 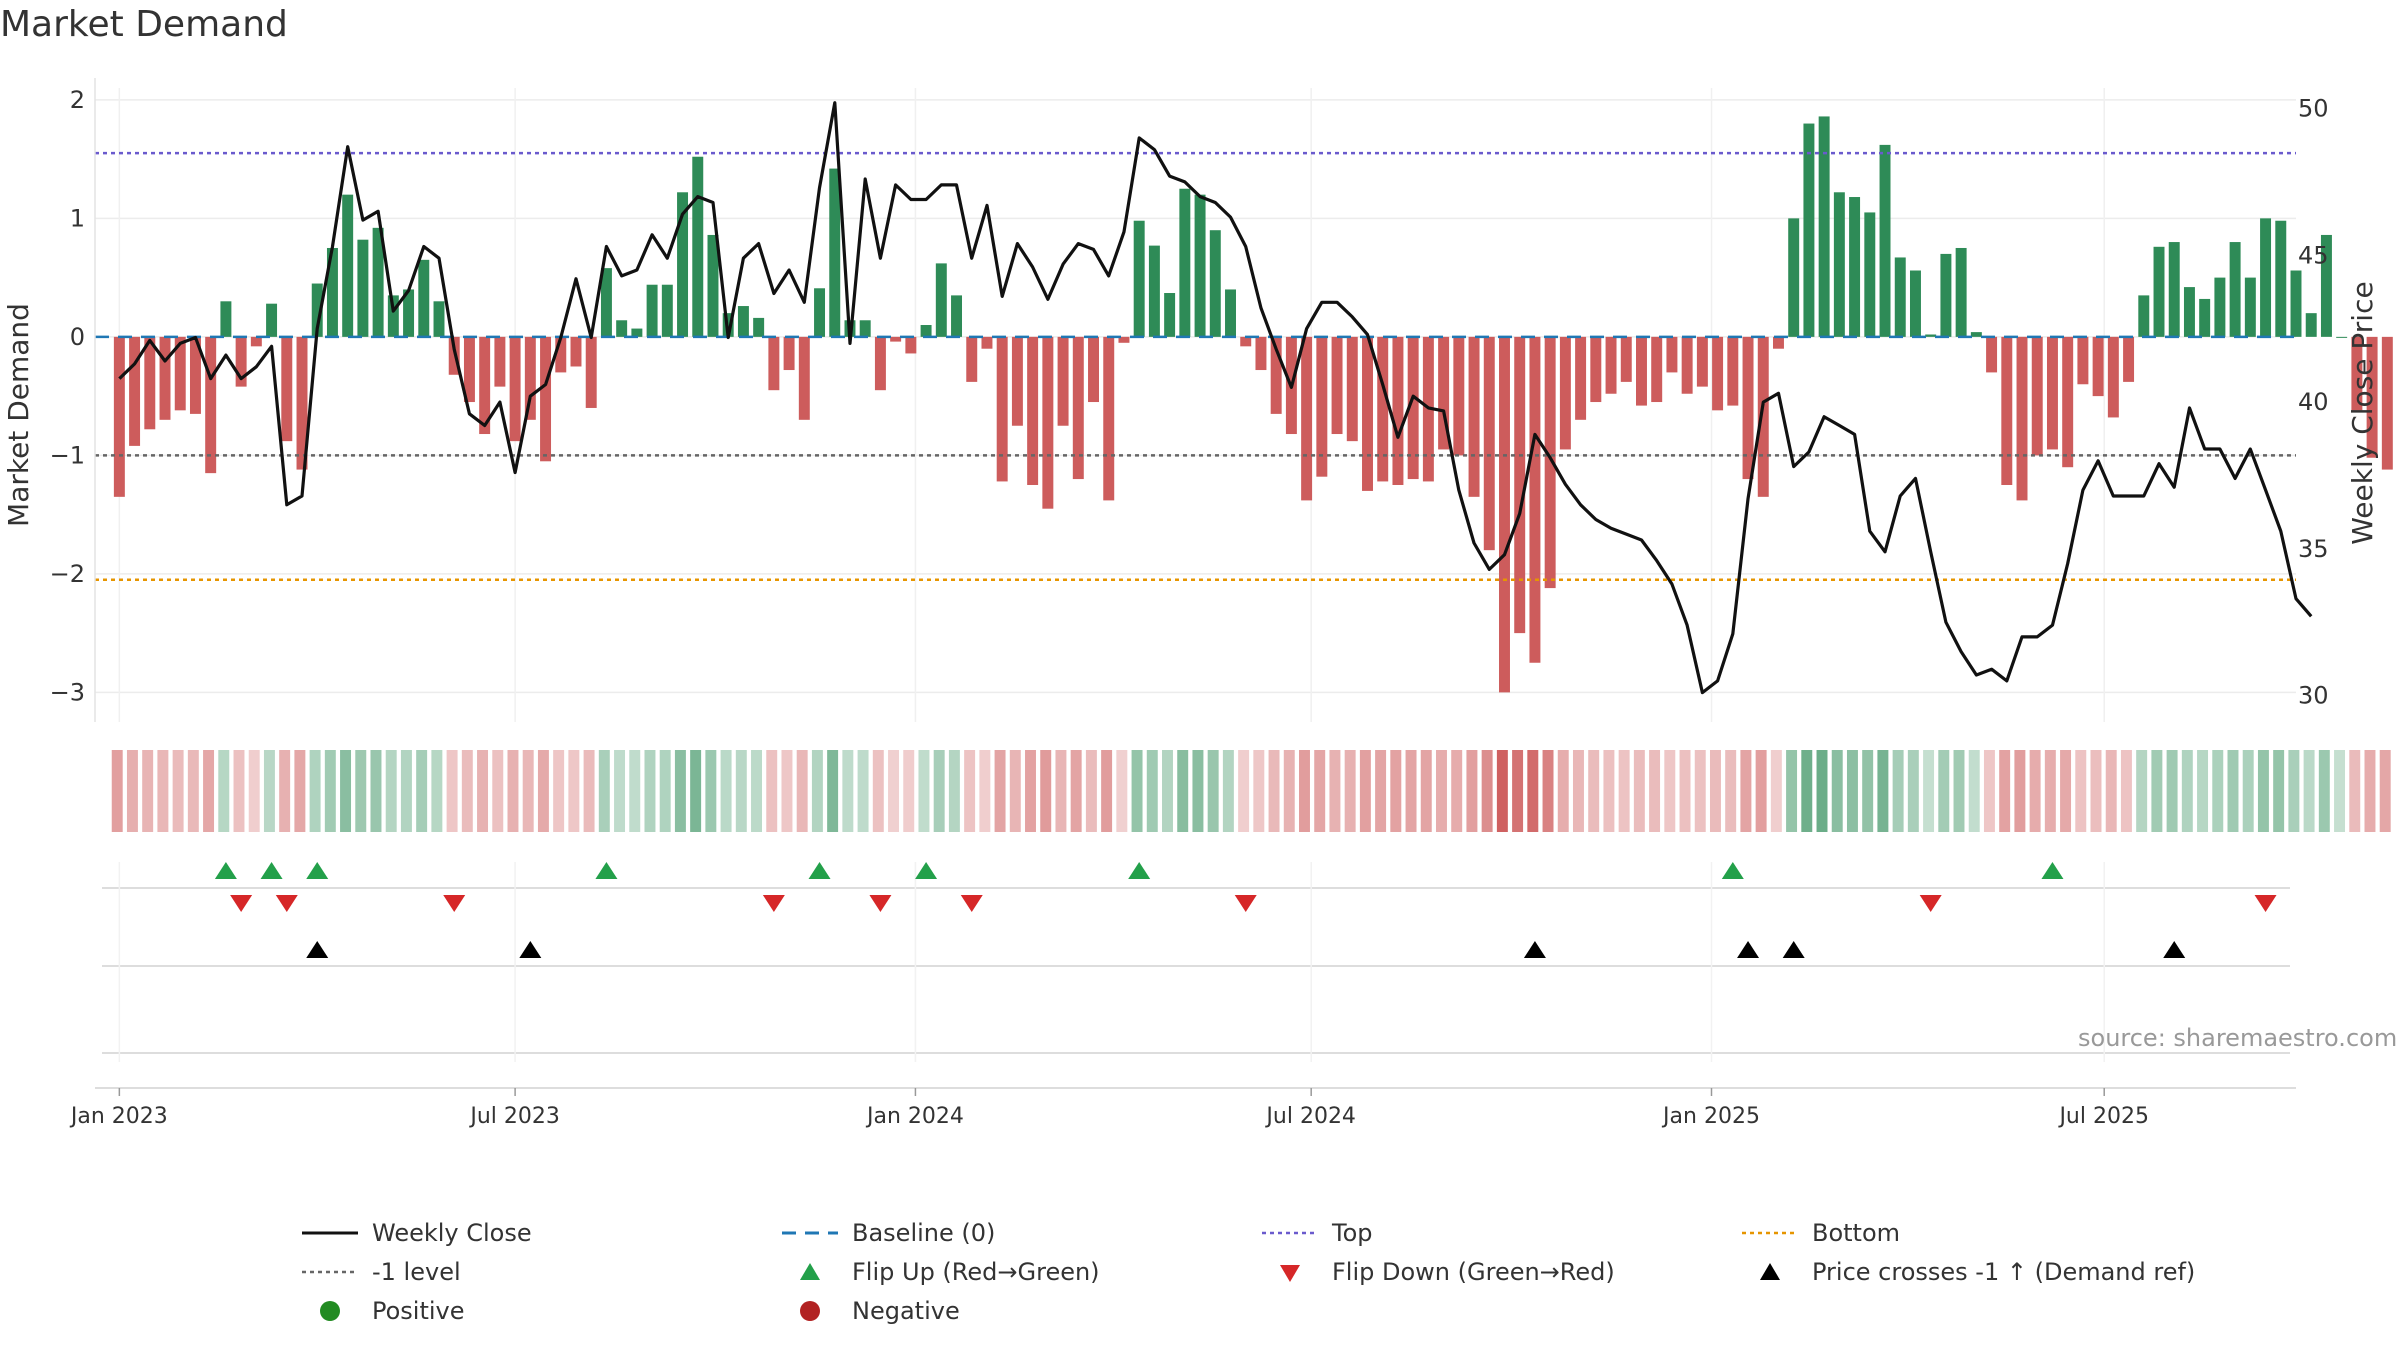 I want to click on weekly-close-swatch, so click(x=330, y=1232).